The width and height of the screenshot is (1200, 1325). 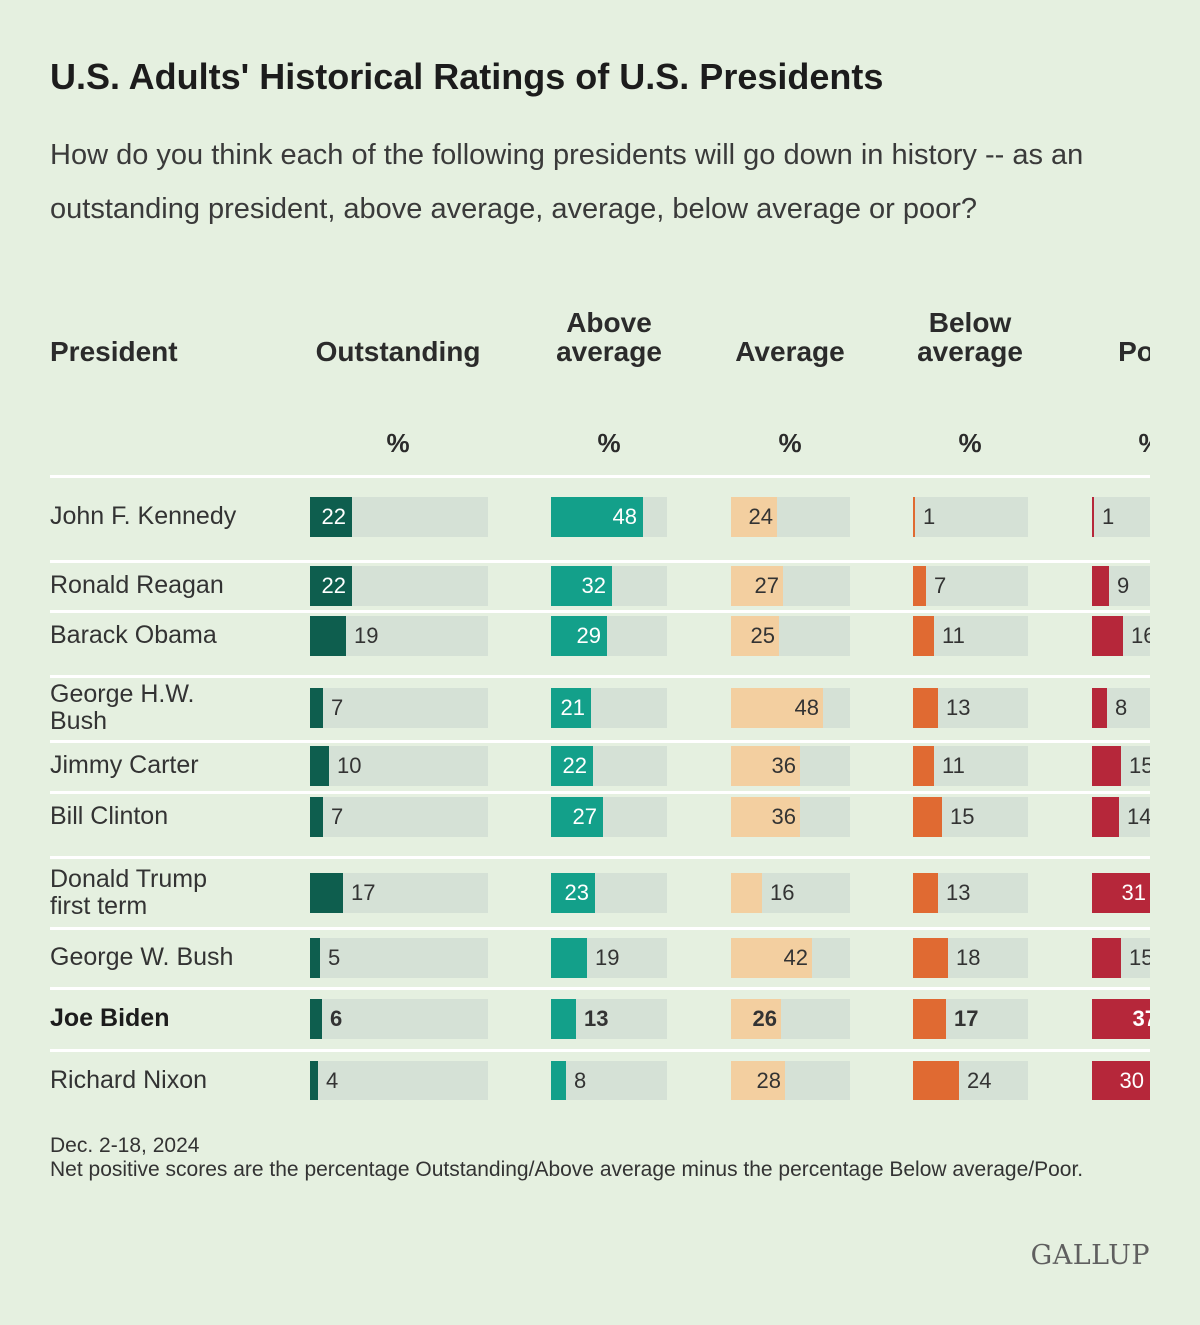 What do you see at coordinates (1090, 1255) in the screenshot?
I see `gallup-logo: GALLUP` at bounding box center [1090, 1255].